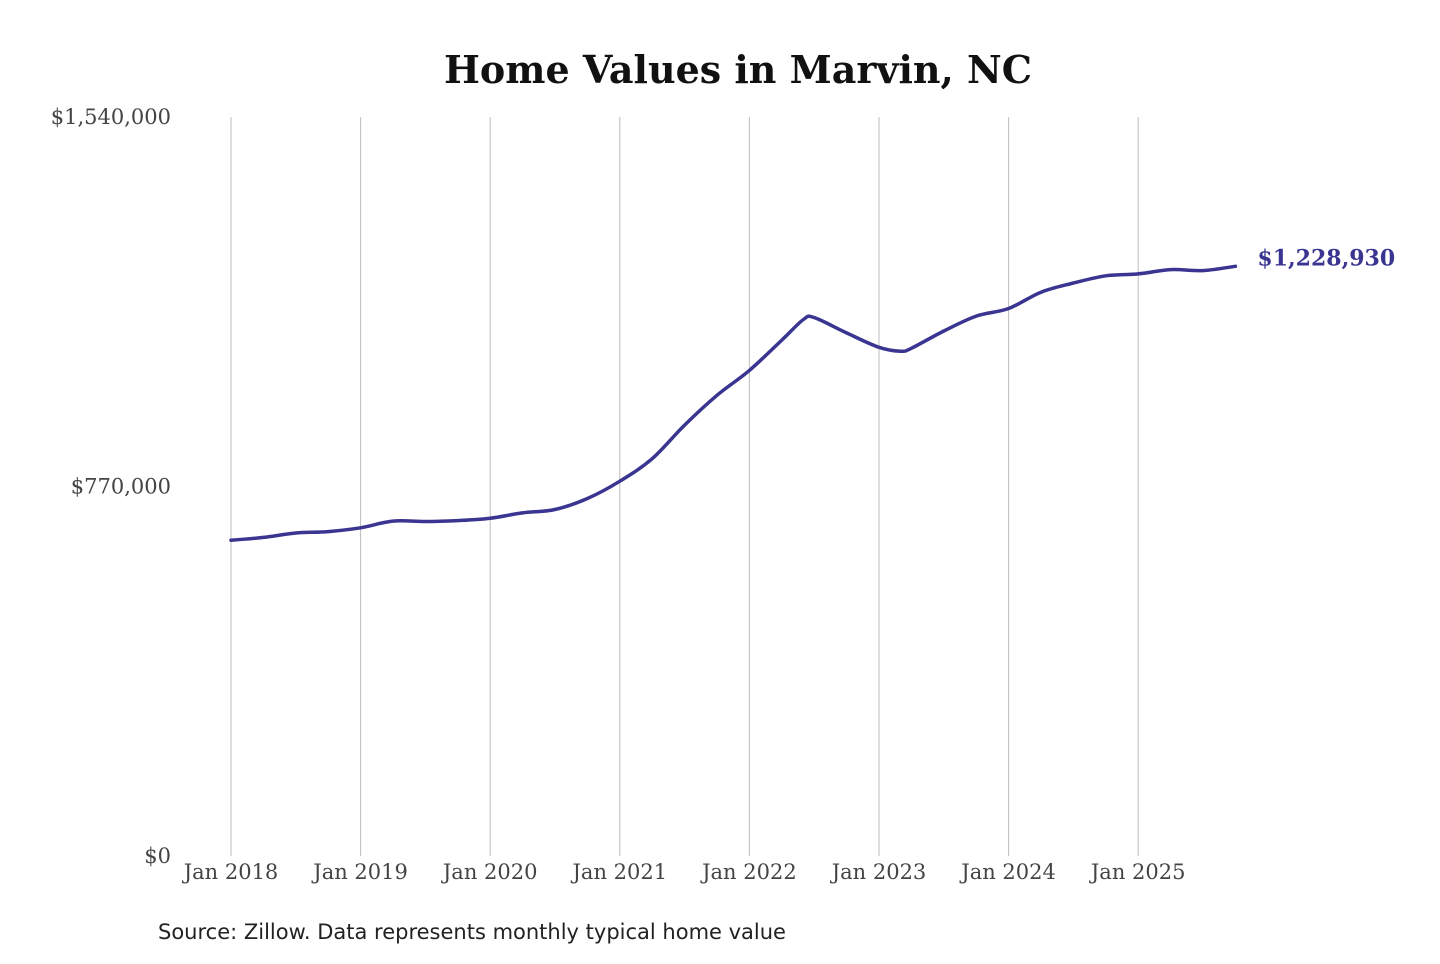  I want to click on x-tick-label: Jan 2023, so click(878, 872).